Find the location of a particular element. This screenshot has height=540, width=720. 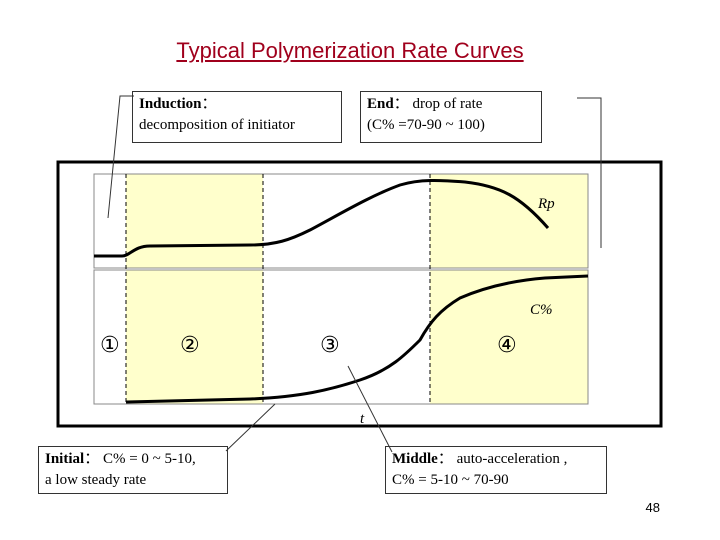

callout-end-line2: (C% =70-90 ~ 100) is located at coordinates (426, 125).